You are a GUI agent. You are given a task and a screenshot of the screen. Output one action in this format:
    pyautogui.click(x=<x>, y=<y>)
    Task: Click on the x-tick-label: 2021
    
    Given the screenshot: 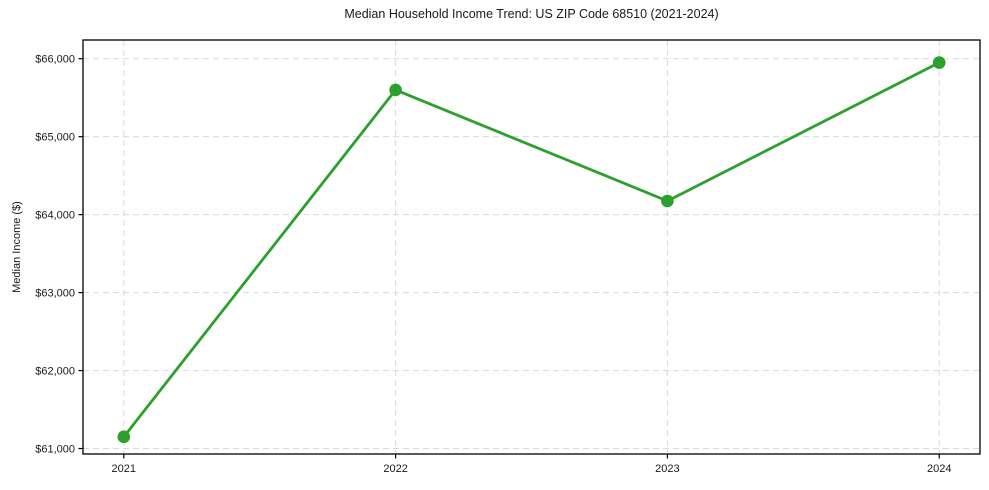 What is the action you would take?
    pyautogui.click(x=124, y=469)
    